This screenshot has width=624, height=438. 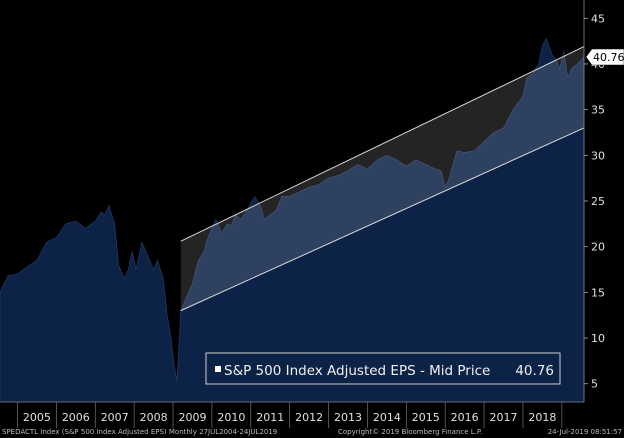 What do you see at coordinates (426, 417) in the screenshot?
I see `x-tick-label: 2015` at bounding box center [426, 417].